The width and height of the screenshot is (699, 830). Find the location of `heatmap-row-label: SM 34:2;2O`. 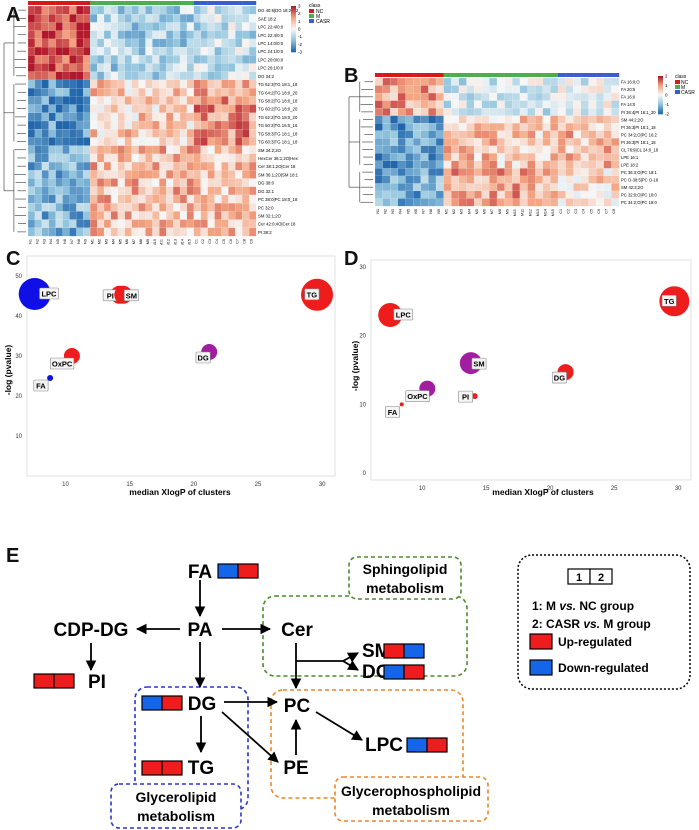

heatmap-row-label: SM 34:2;2O is located at coordinates (270, 150).